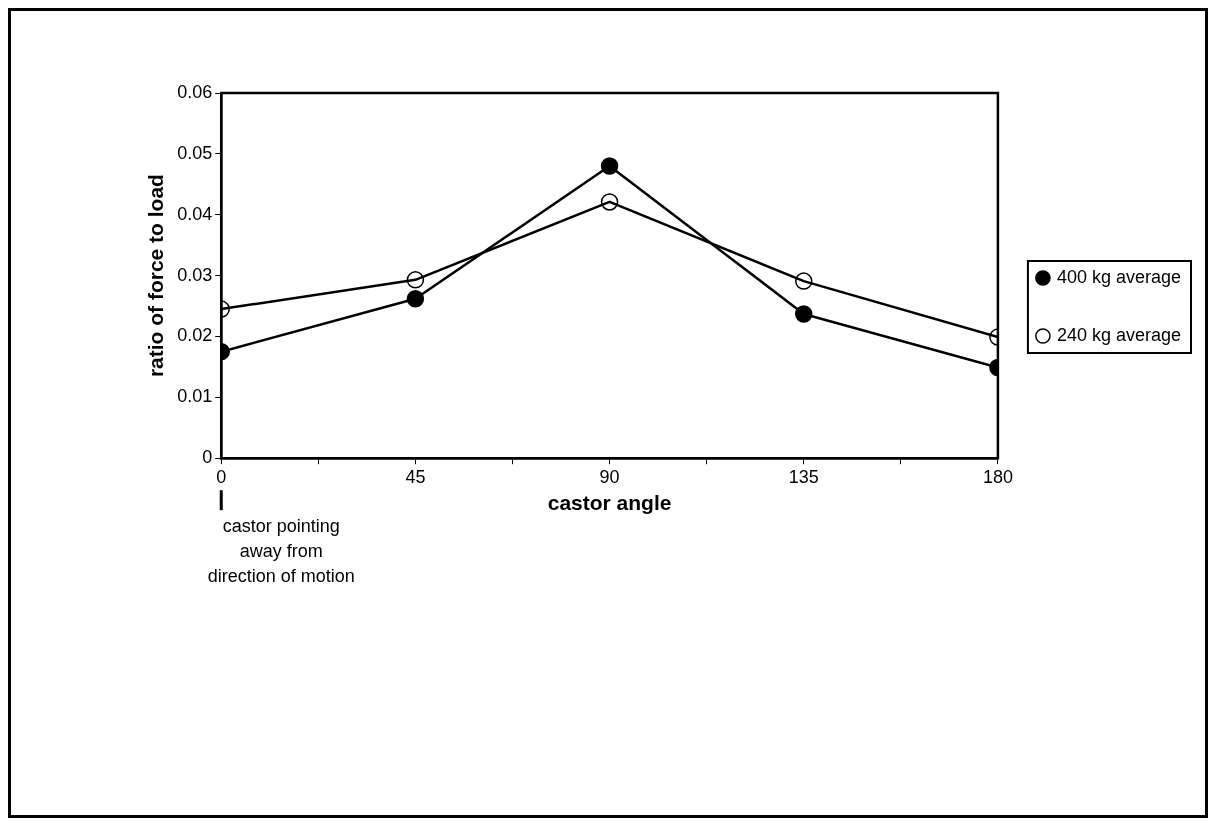 The width and height of the screenshot is (1214, 824). I want to click on x-tick-label: 180, so click(997, 476).